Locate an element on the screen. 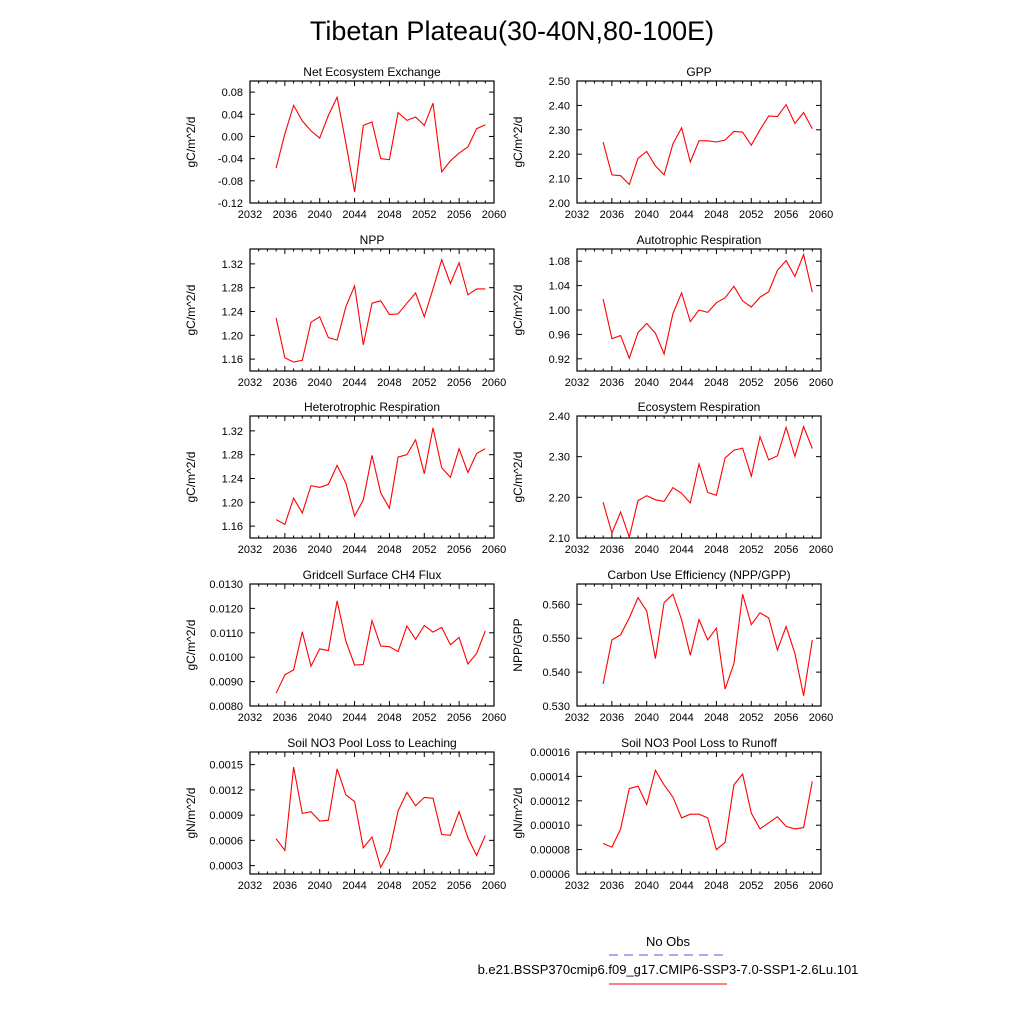  y-tick-label: 1.24 is located at coordinates (232, 479).